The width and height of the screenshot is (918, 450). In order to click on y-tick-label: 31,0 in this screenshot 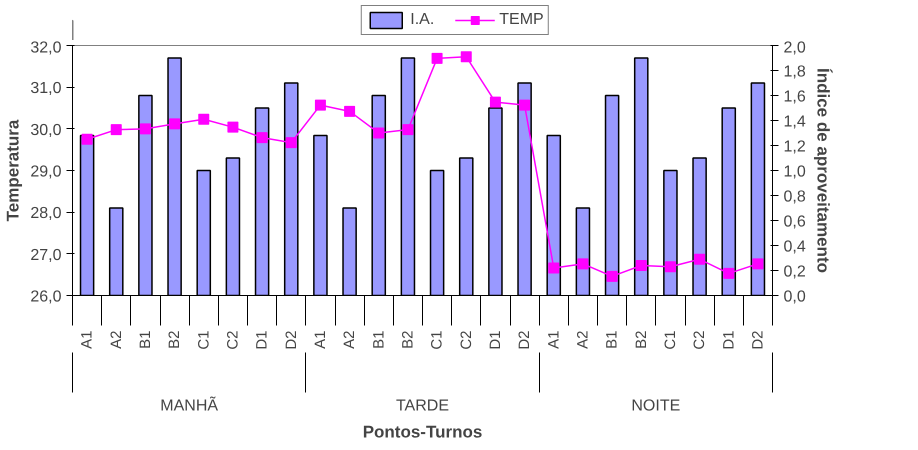, I will do `click(46, 89)`.